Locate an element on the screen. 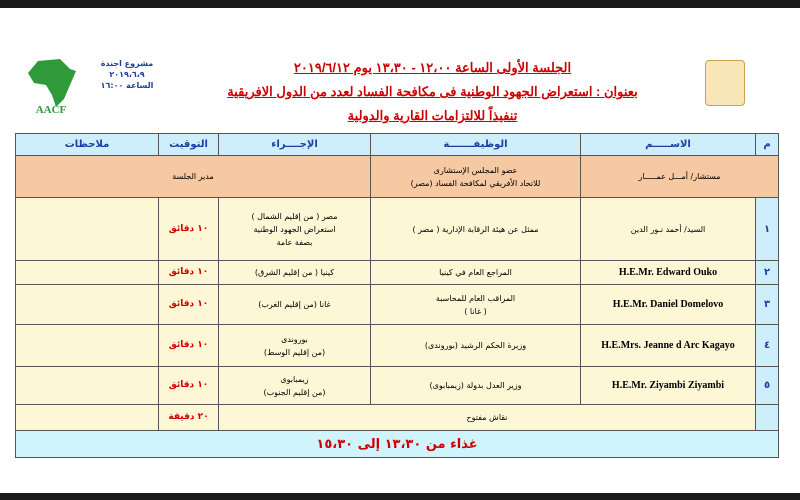  speaker-job: وزيرة الحكم الرشيد (بوروندى) is located at coordinates (475, 345).